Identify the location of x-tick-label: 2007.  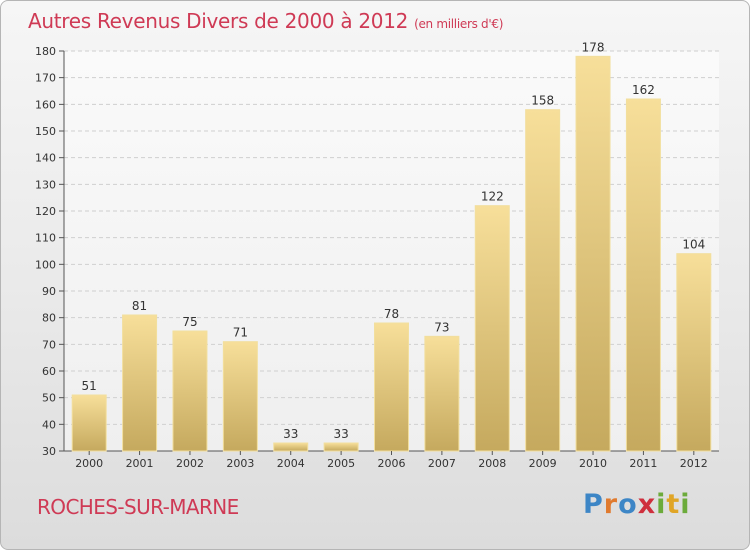
(442, 463).